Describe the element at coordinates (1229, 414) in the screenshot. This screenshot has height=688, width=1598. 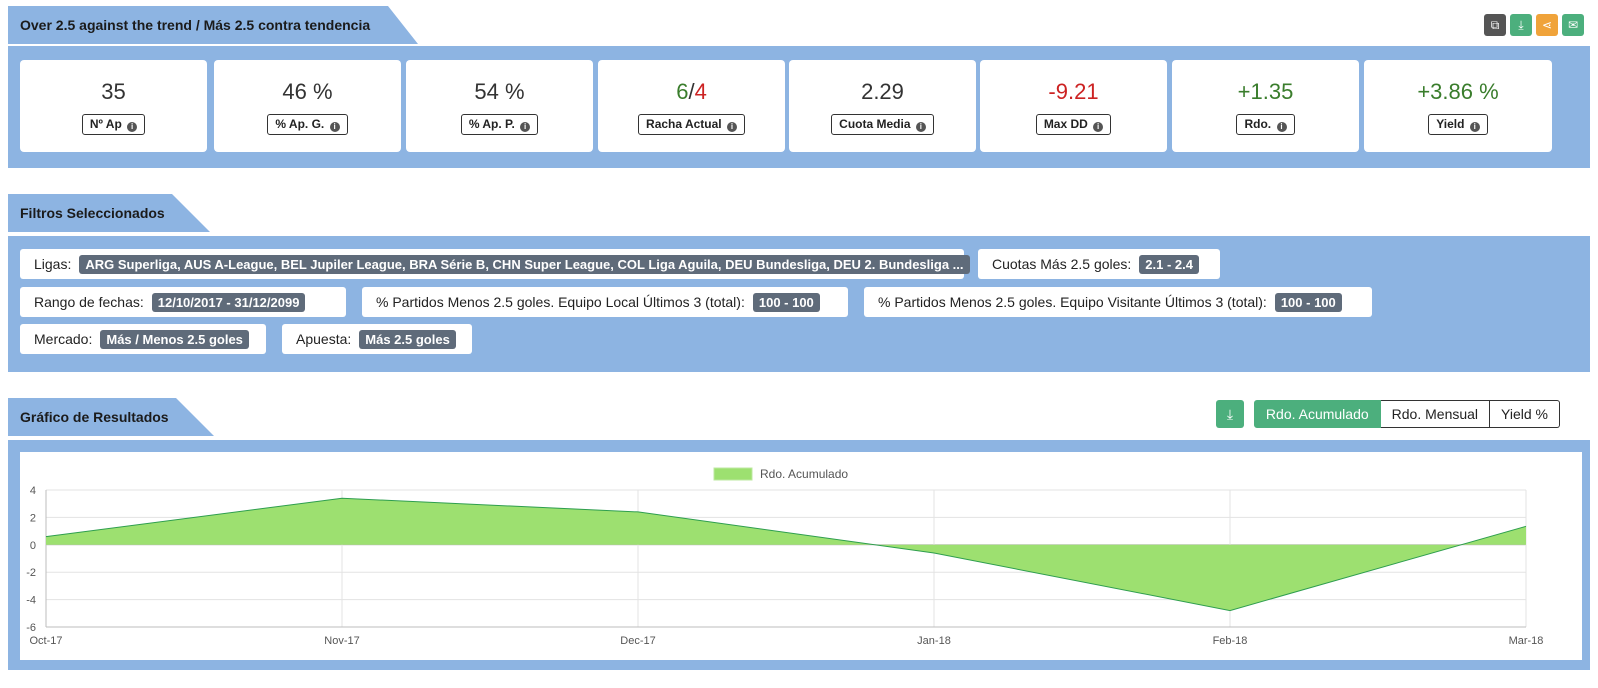
I see `chart-download-button: ⤓` at that location.